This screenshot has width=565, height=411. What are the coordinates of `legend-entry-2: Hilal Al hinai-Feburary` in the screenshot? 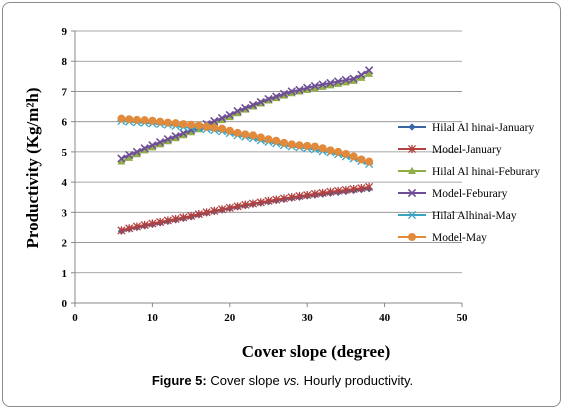 It's located at (469, 172).